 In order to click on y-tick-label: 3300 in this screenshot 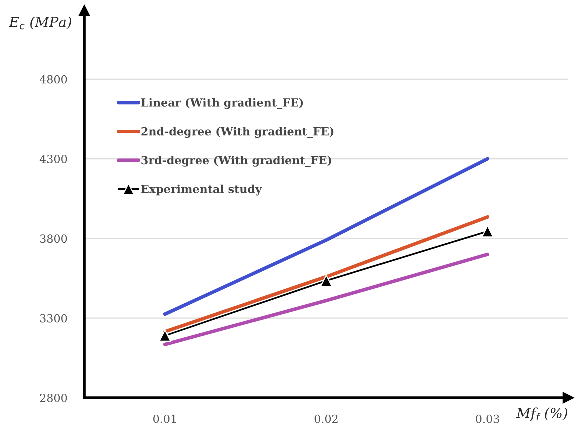, I will do `click(54, 318)`.